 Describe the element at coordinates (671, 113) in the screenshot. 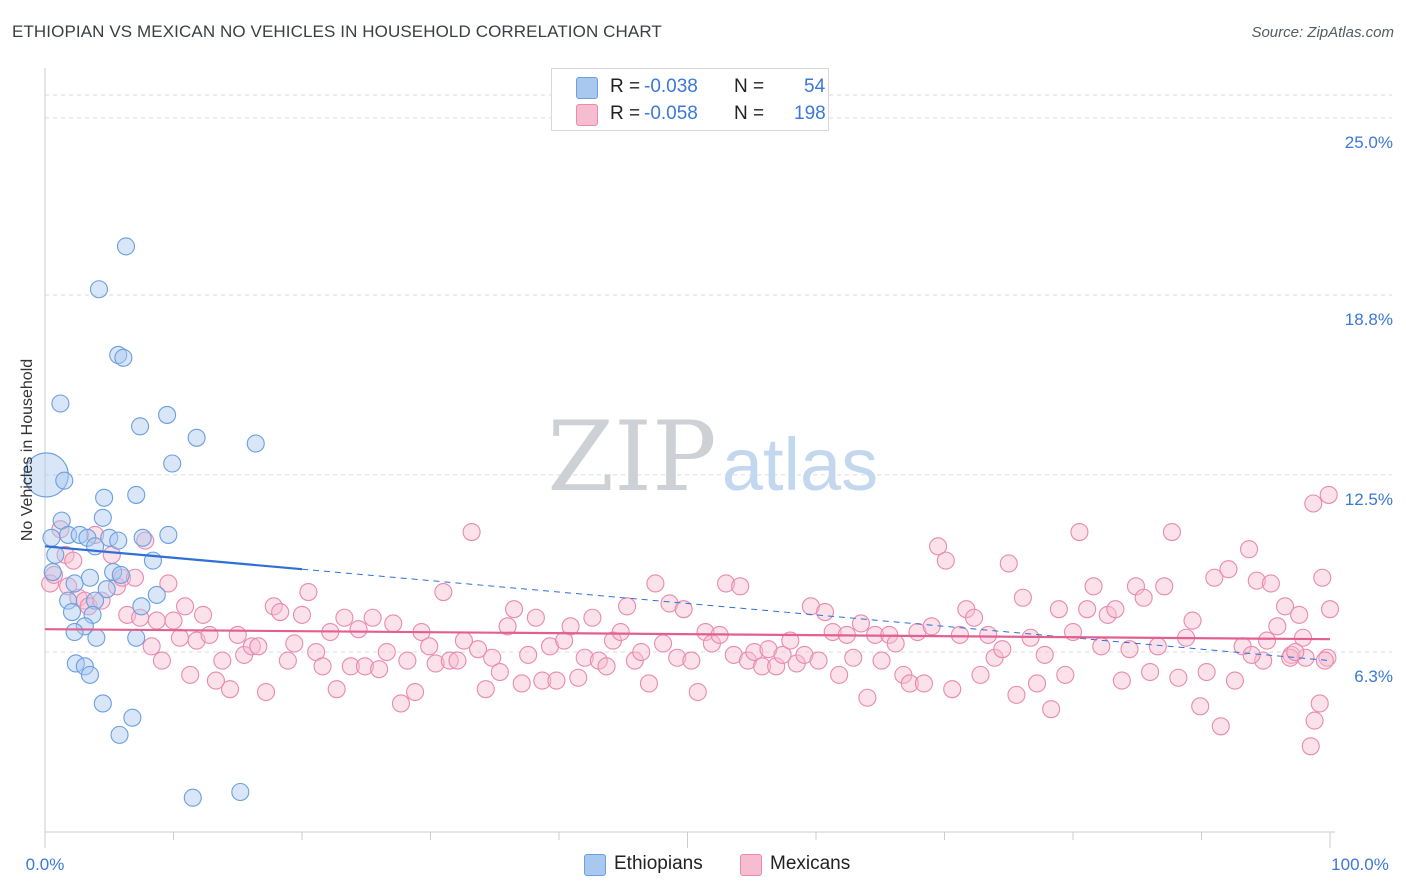

I see `legend-r-value: -0.058` at that location.